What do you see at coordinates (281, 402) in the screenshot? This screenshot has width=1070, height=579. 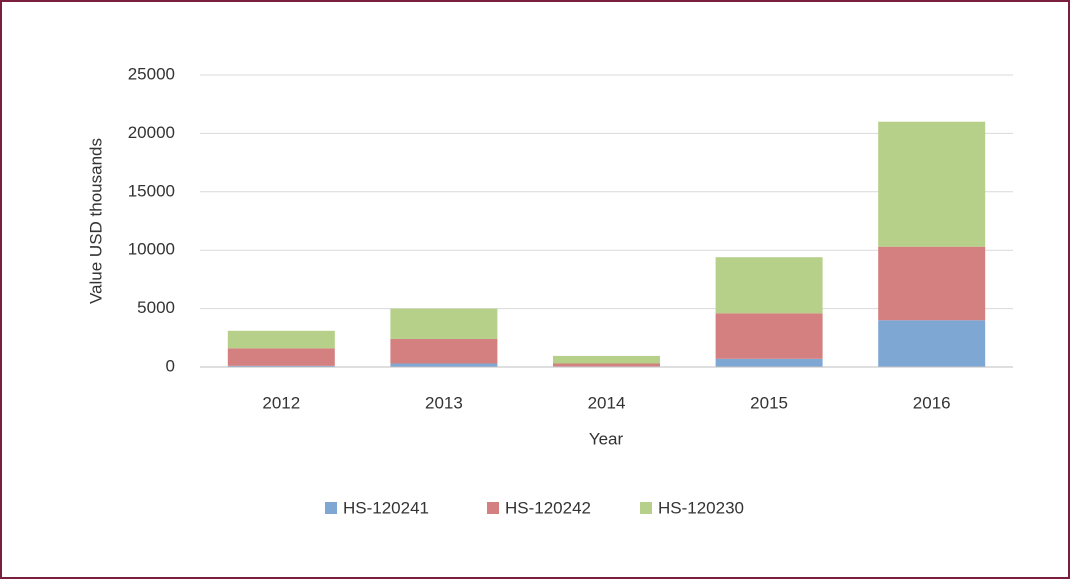 I see `x-tick-label: 2012` at bounding box center [281, 402].